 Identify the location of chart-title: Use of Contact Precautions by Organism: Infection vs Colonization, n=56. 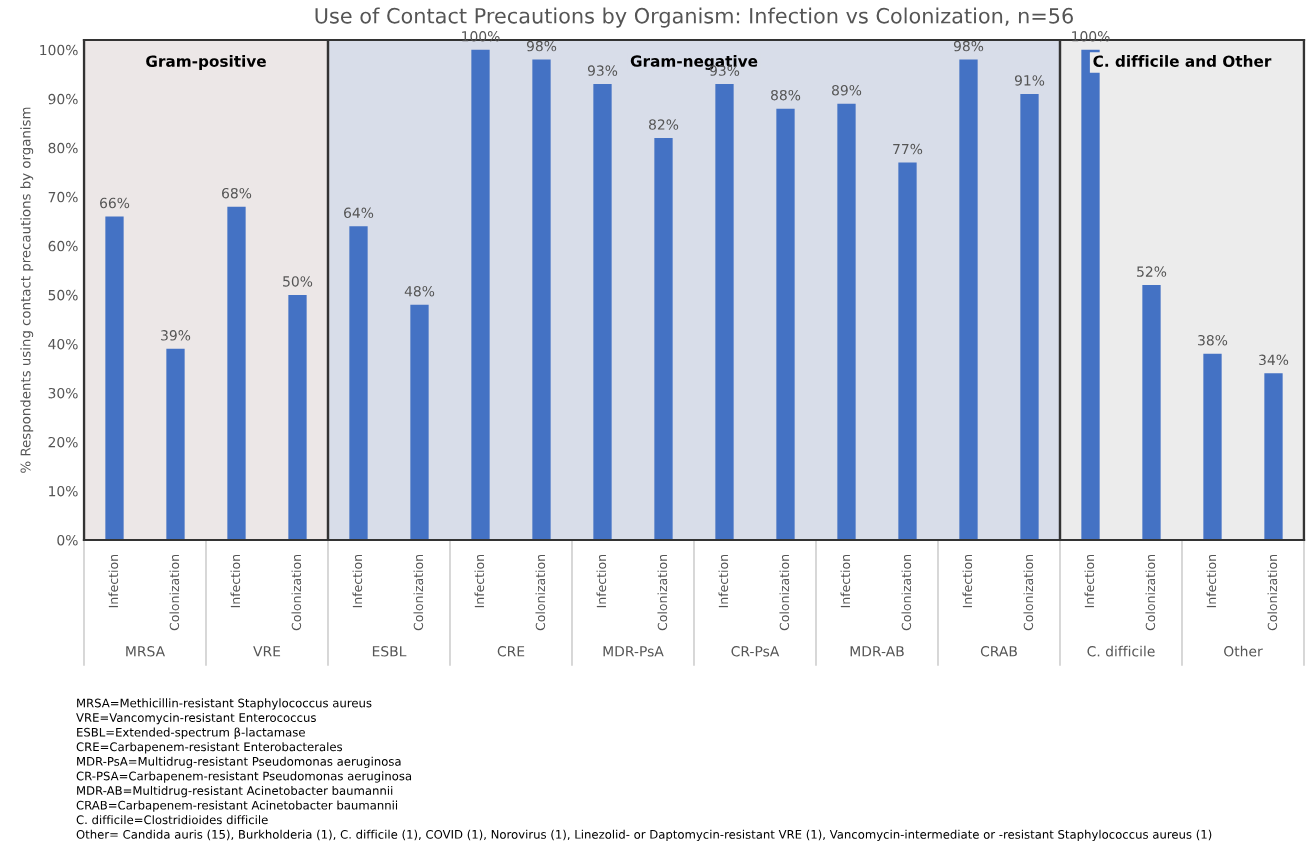
(694, 17).